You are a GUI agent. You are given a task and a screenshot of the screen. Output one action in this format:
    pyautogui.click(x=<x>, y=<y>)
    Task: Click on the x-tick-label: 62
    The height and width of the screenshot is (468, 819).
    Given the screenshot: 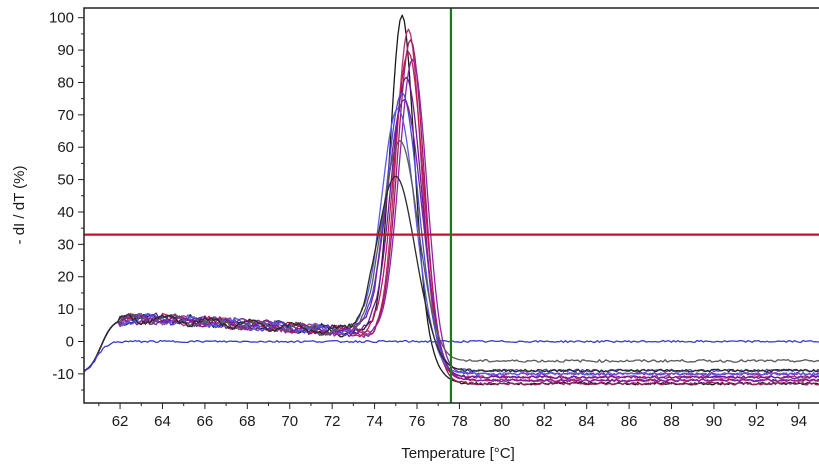 What is the action you would take?
    pyautogui.click(x=120, y=421)
    